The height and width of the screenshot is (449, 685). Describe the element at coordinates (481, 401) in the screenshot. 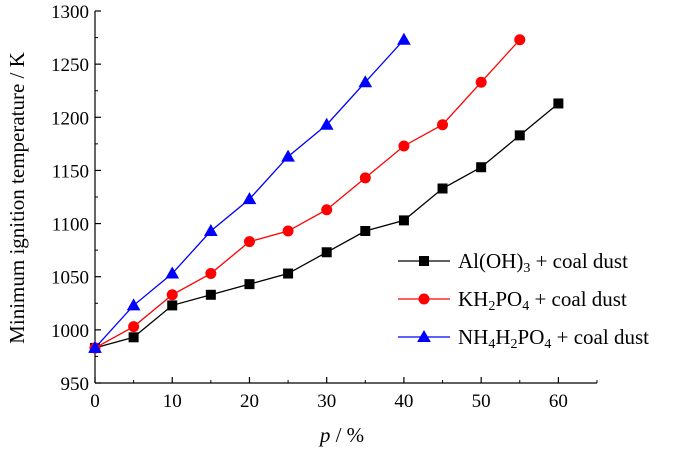

I see `x-tick-label: 50` at that location.